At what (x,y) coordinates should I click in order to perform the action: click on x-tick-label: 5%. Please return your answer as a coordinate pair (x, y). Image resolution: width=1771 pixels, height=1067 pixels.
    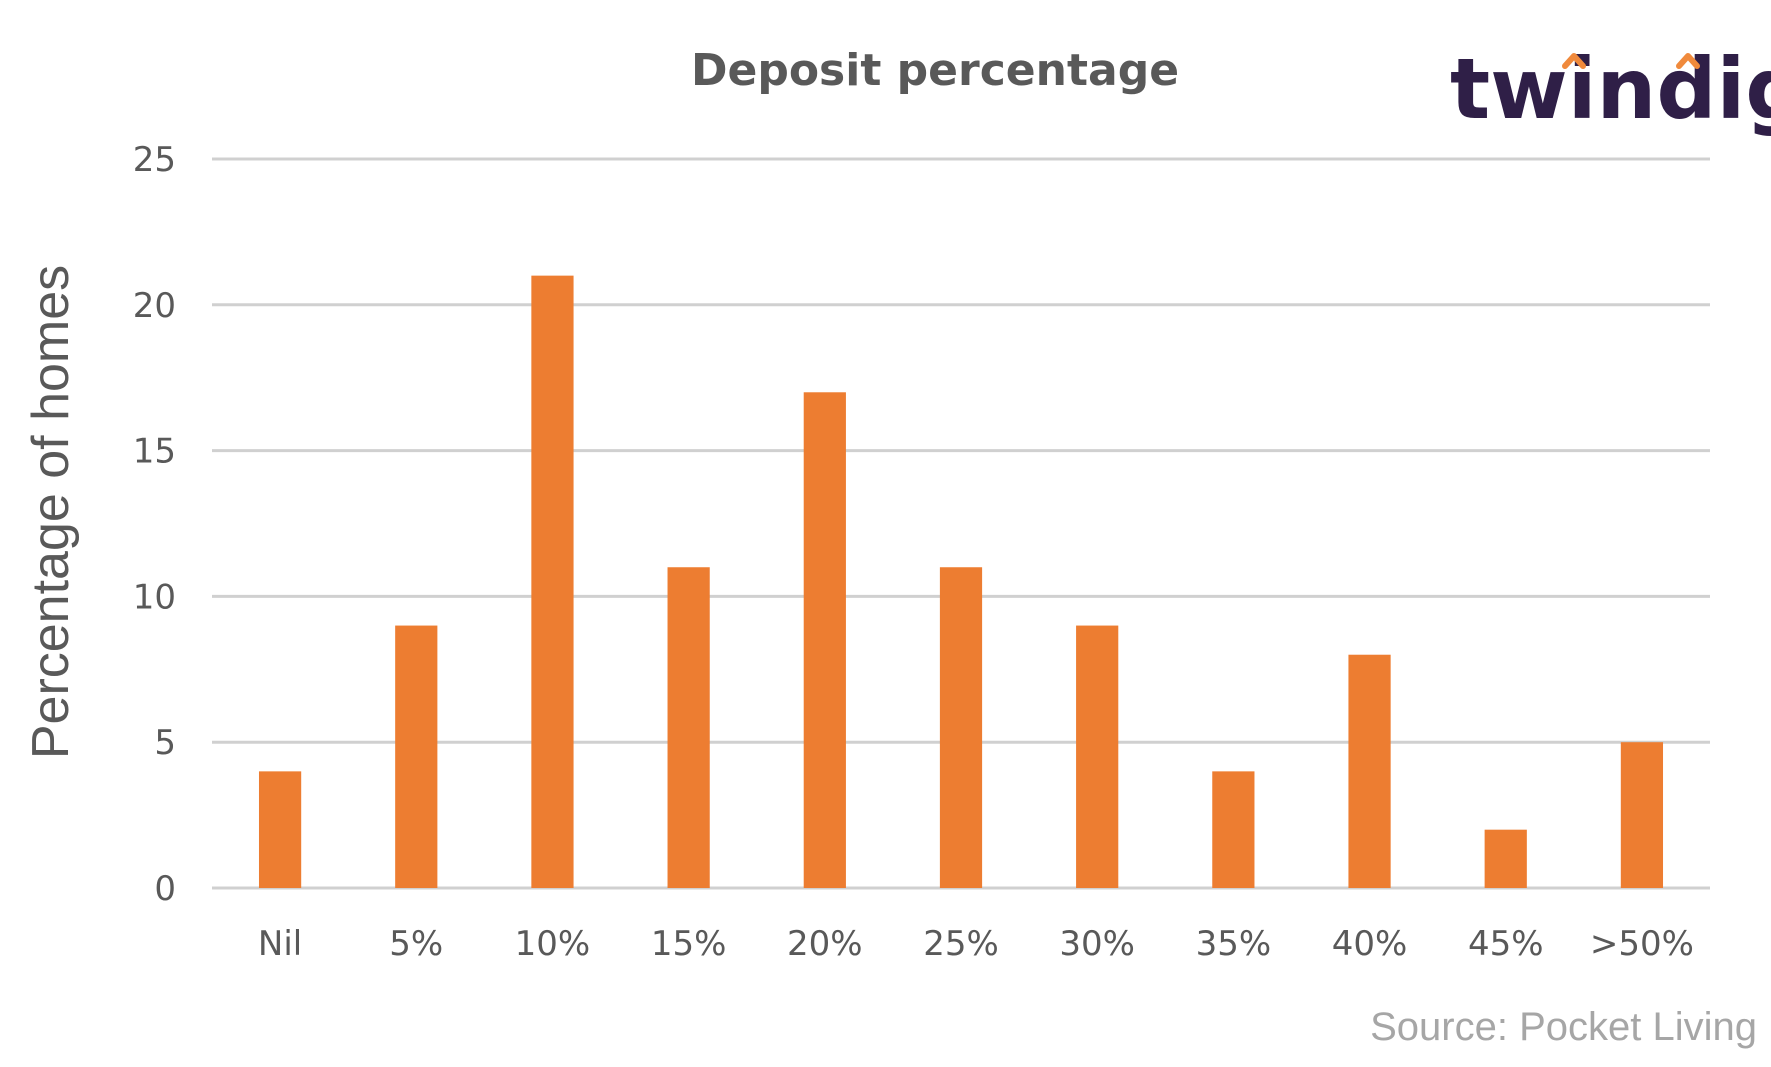
    Looking at the image, I should click on (416, 944).